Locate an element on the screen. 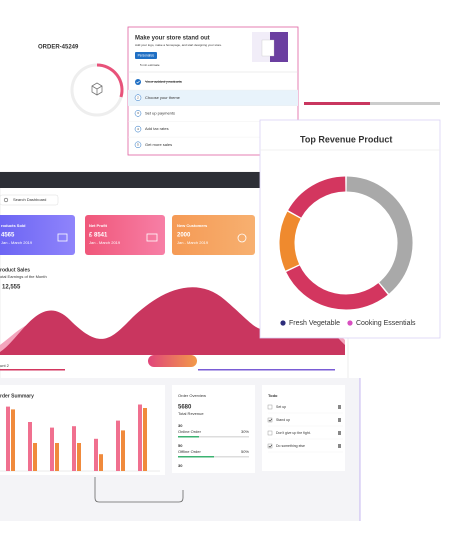  legend-line is located at coordinates (32, 370).